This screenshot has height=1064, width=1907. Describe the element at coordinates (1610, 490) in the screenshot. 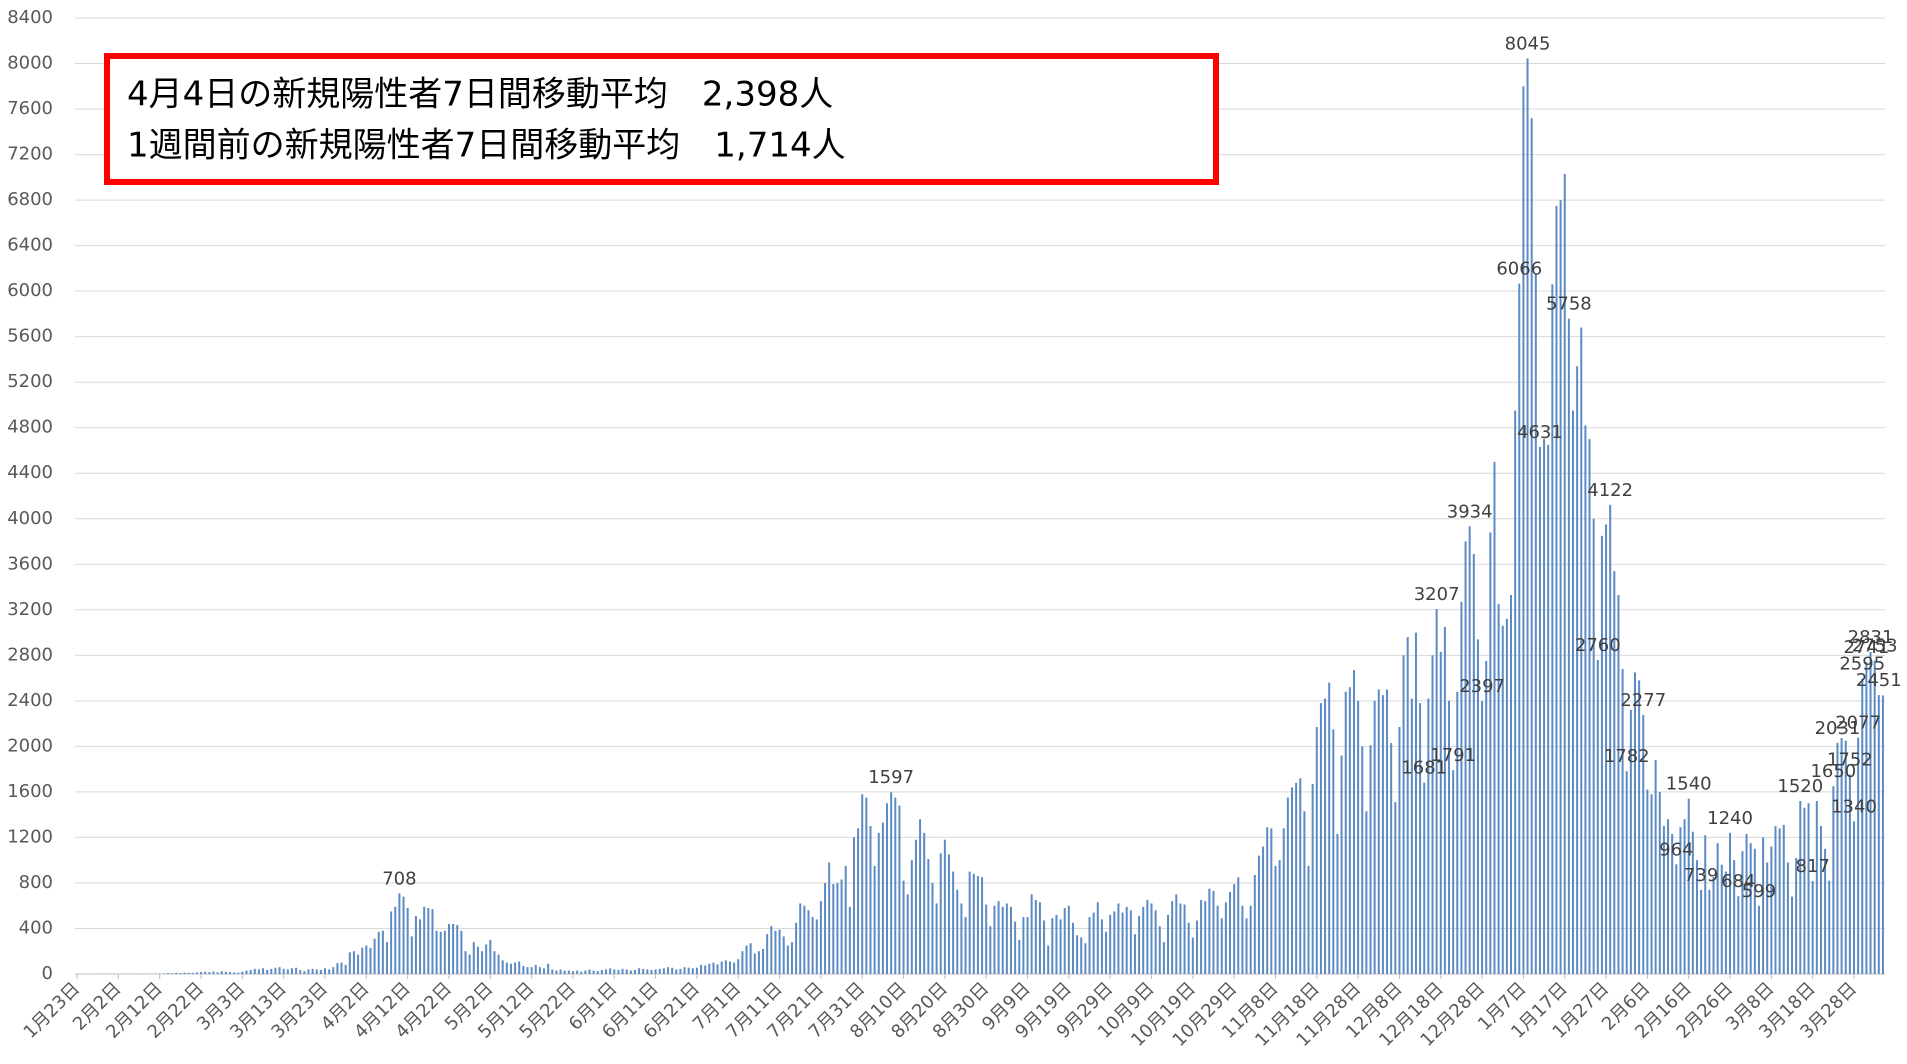

I see `data-label: 4122` at that location.